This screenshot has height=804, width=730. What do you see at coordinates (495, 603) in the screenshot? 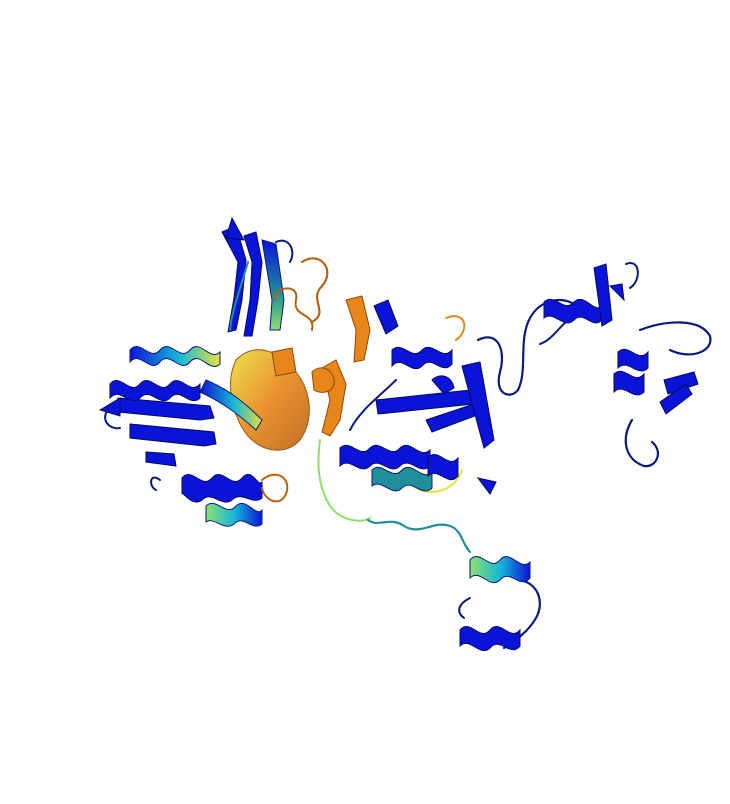
I see `tail-helices` at bounding box center [495, 603].